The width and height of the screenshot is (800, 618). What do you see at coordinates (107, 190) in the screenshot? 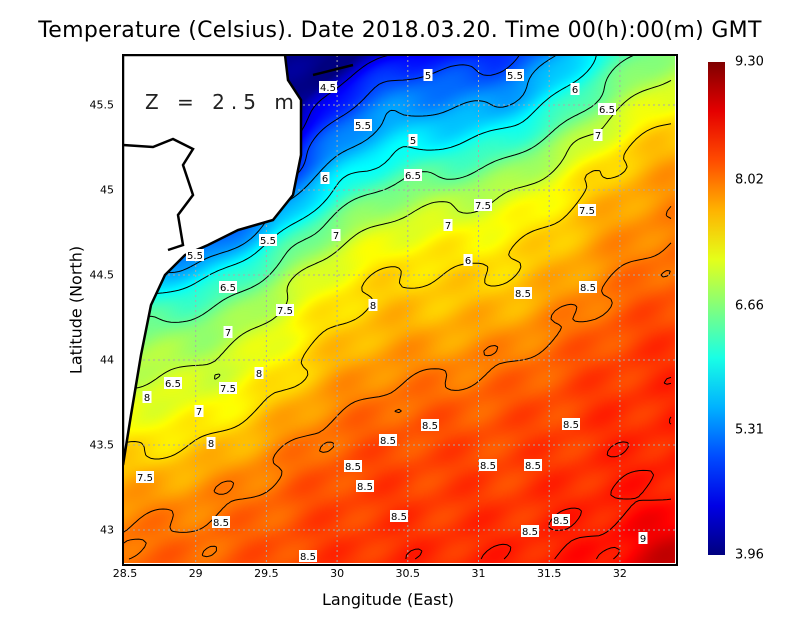
I see `y-tick-label: 45` at bounding box center [107, 190].